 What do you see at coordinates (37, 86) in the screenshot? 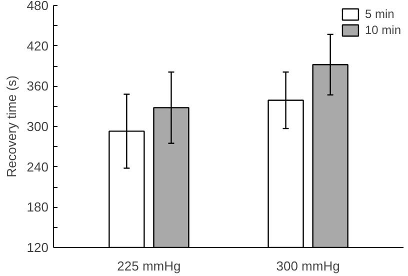
I see `y-tick-label: 360` at bounding box center [37, 86].